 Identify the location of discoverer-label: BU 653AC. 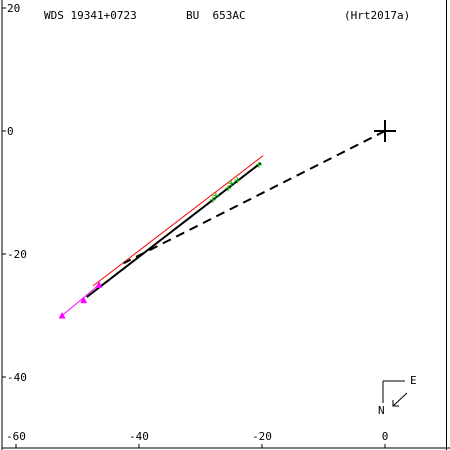
(216, 15).